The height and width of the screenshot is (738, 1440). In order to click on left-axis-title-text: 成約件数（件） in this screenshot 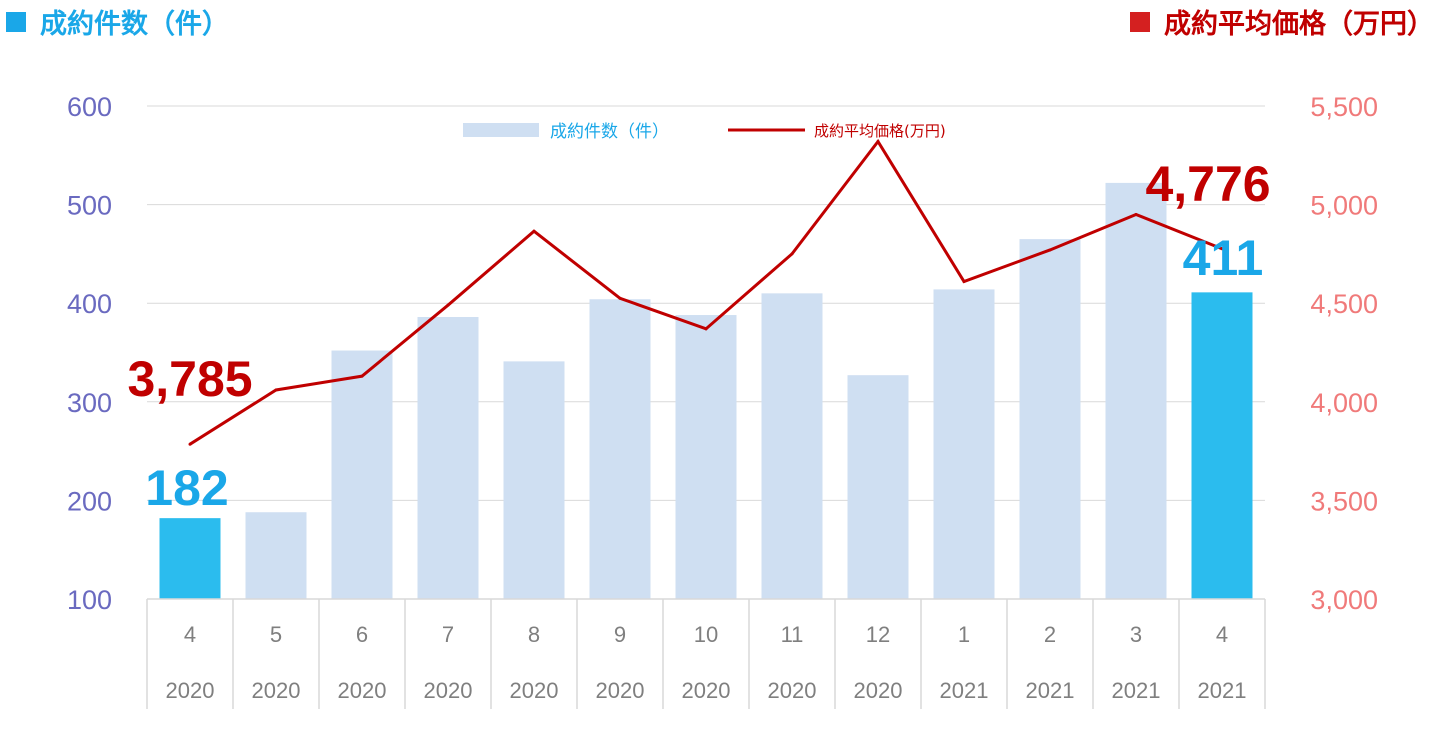, I will do `click(134, 24)`.